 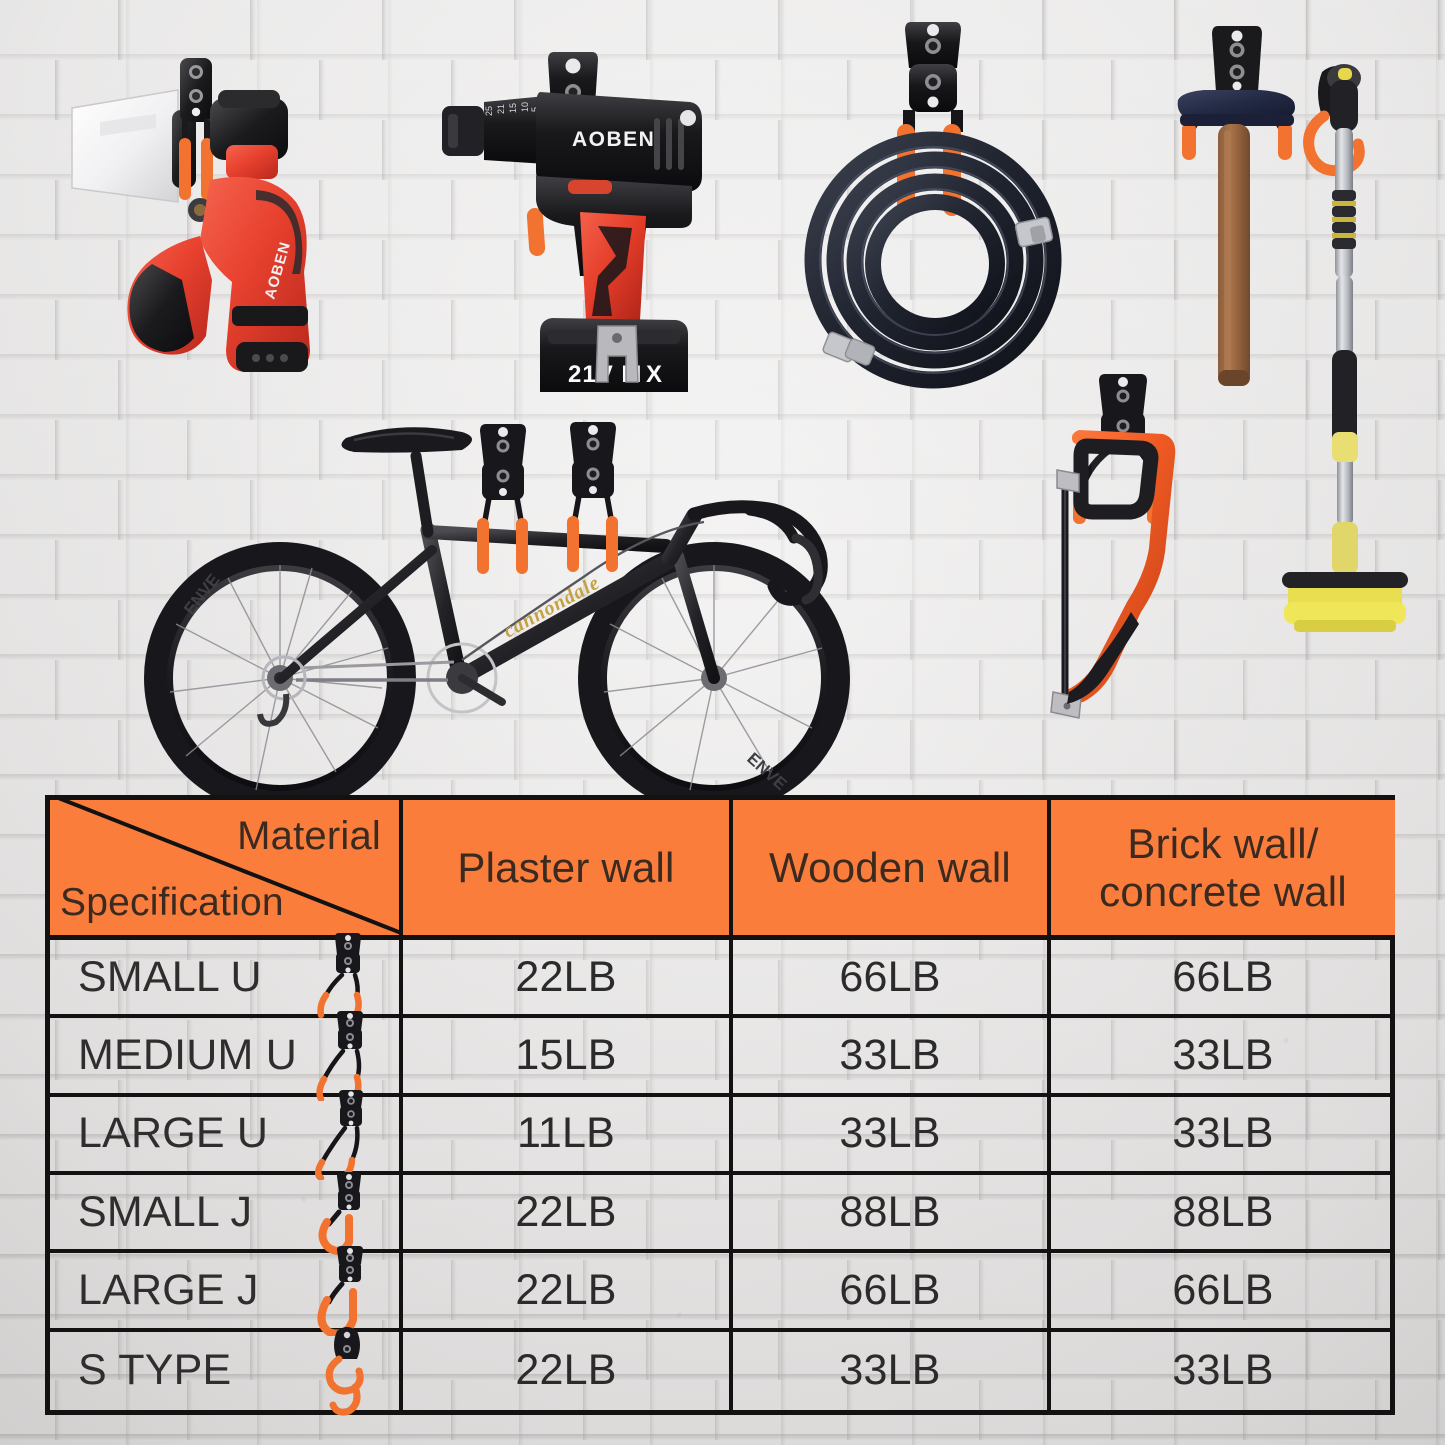 I want to click on cordless-drill-graphic: 25 21 15 10 5 AOBEN, so click(x=572, y=222).